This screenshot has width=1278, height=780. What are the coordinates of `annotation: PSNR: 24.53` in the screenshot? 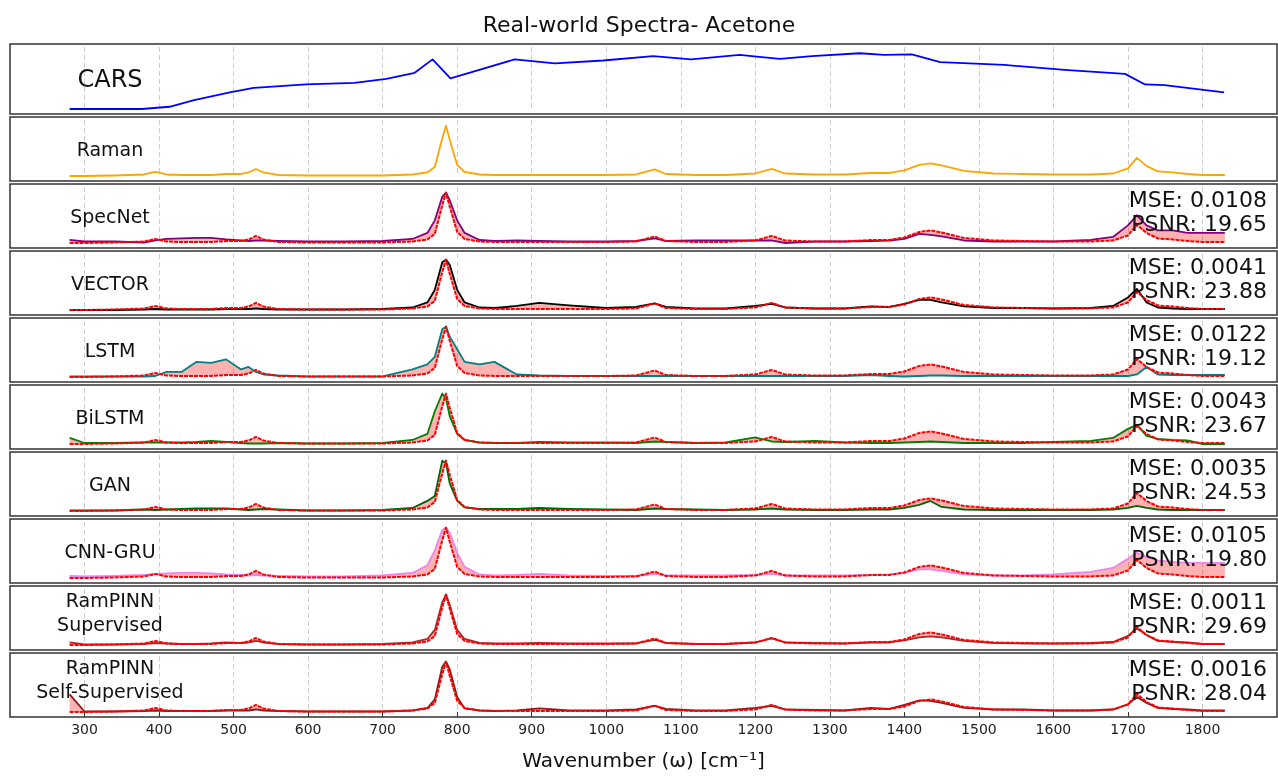 It's located at (1199, 491).